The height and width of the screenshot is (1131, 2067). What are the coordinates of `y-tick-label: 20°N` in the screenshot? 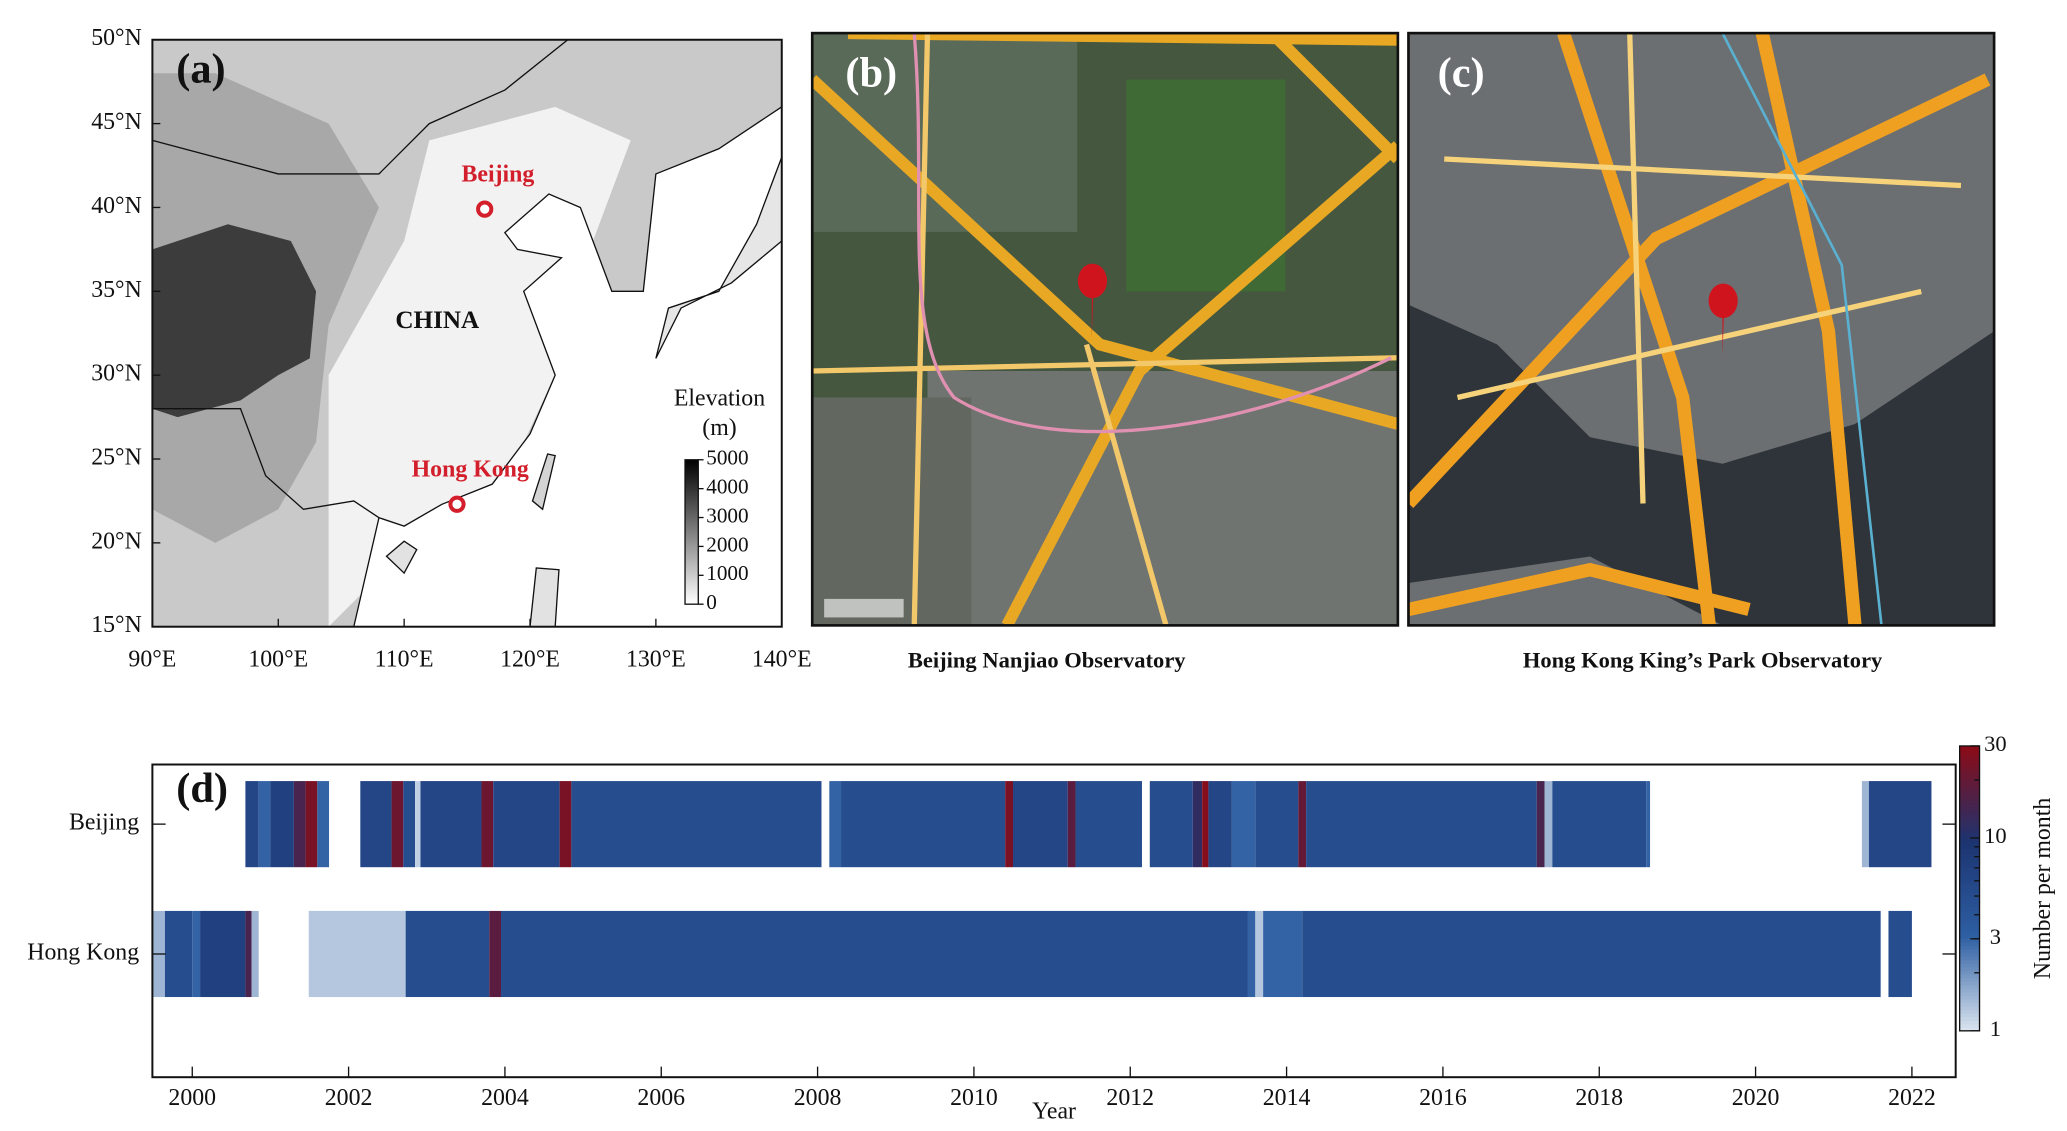 It's located at (116, 541).